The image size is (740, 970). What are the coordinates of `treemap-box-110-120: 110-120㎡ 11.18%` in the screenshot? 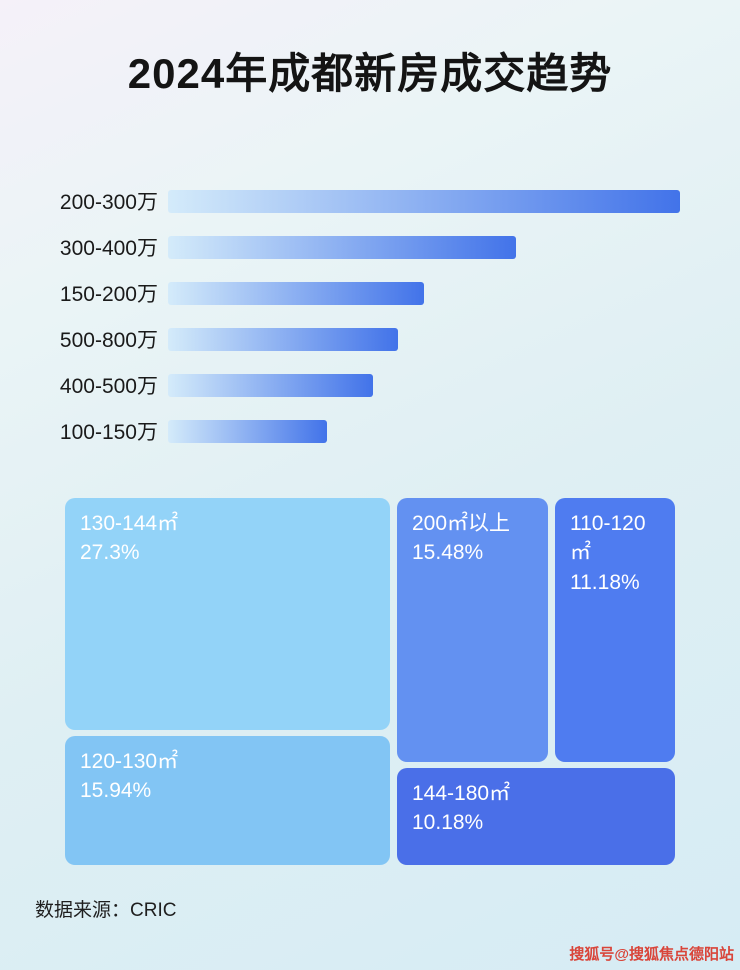 It's located at (615, 630).